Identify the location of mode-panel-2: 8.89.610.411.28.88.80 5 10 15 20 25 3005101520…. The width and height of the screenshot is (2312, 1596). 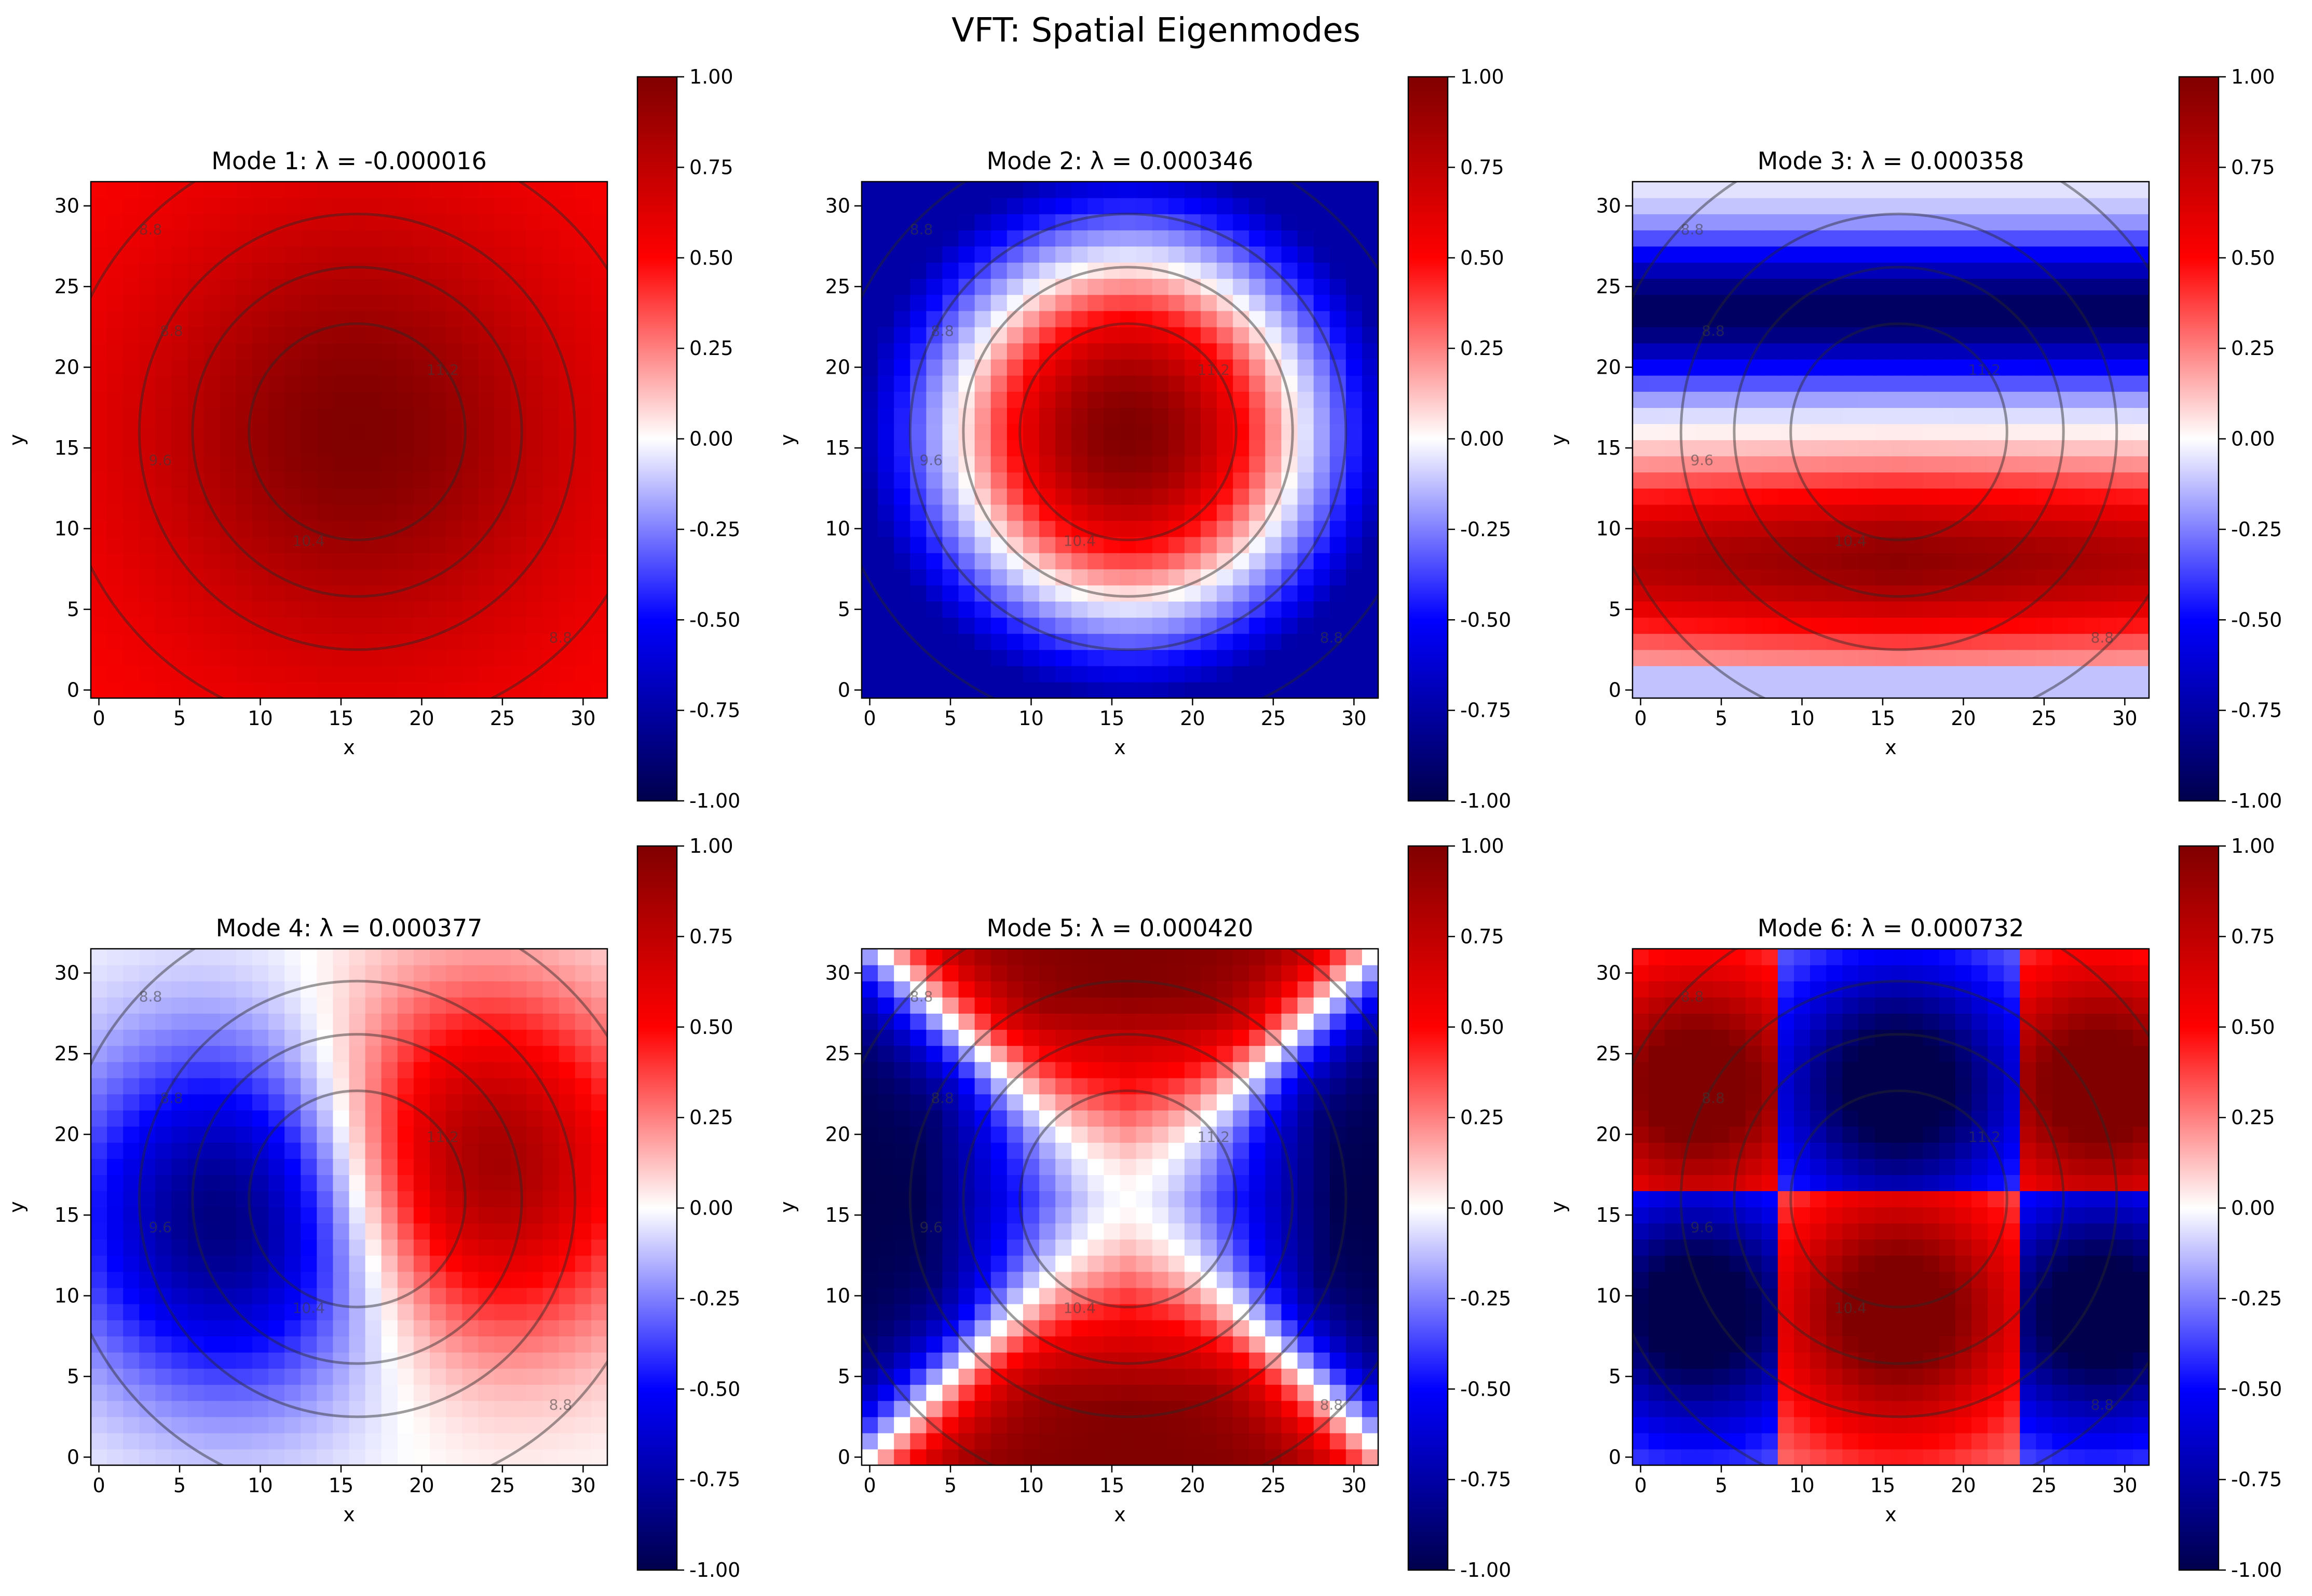
(1143, 439).